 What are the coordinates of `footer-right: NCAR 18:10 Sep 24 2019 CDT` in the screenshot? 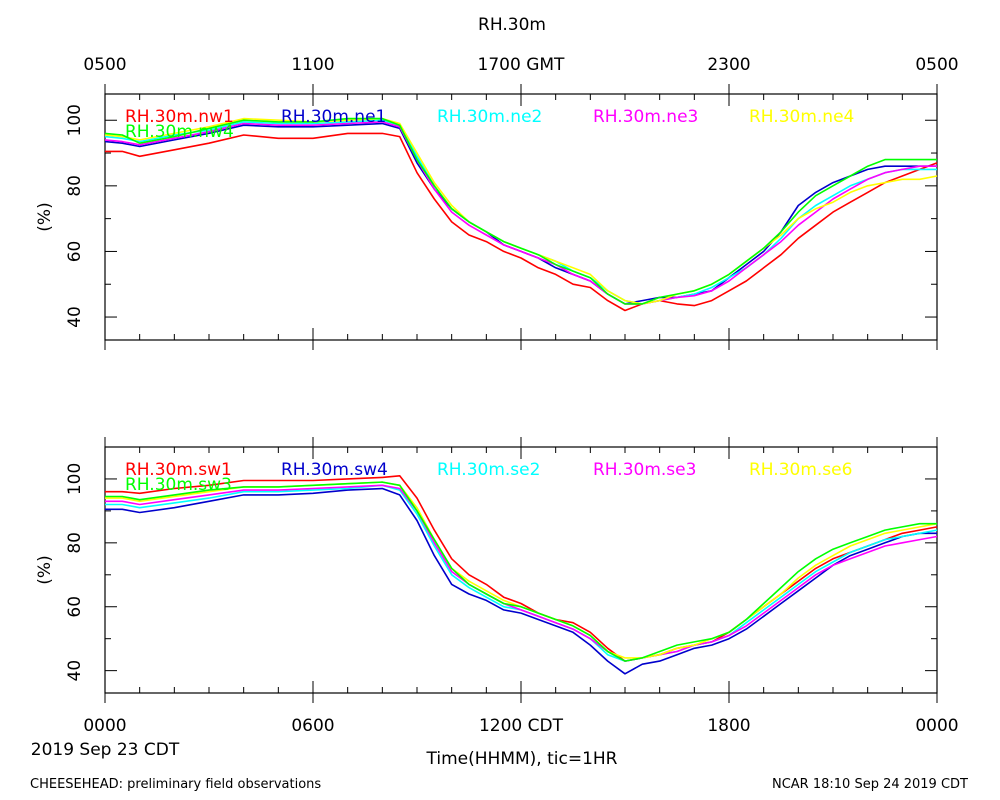 It's located at (870, 784).